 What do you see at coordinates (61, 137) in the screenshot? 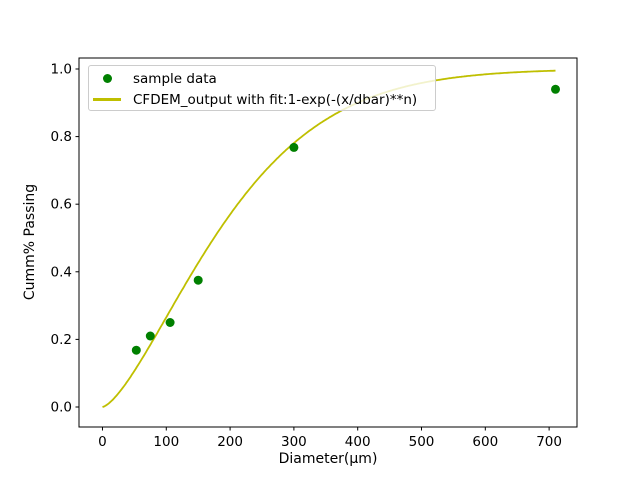
I see `y-tick-label: 0.8` at bounding box center [61, 137].